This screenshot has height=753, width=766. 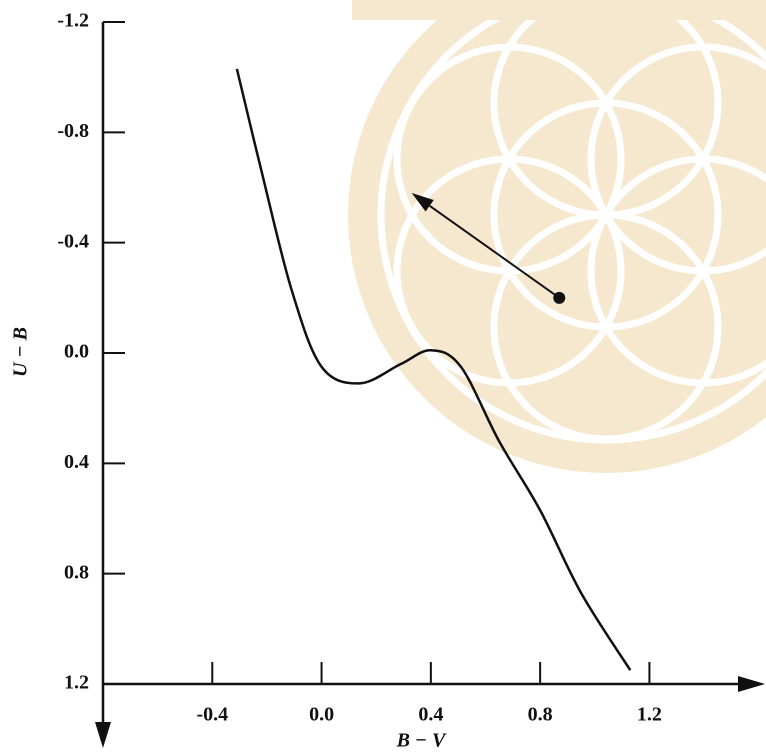 I want to click on x-axis-label: B − V, so click(x=421, y=741).